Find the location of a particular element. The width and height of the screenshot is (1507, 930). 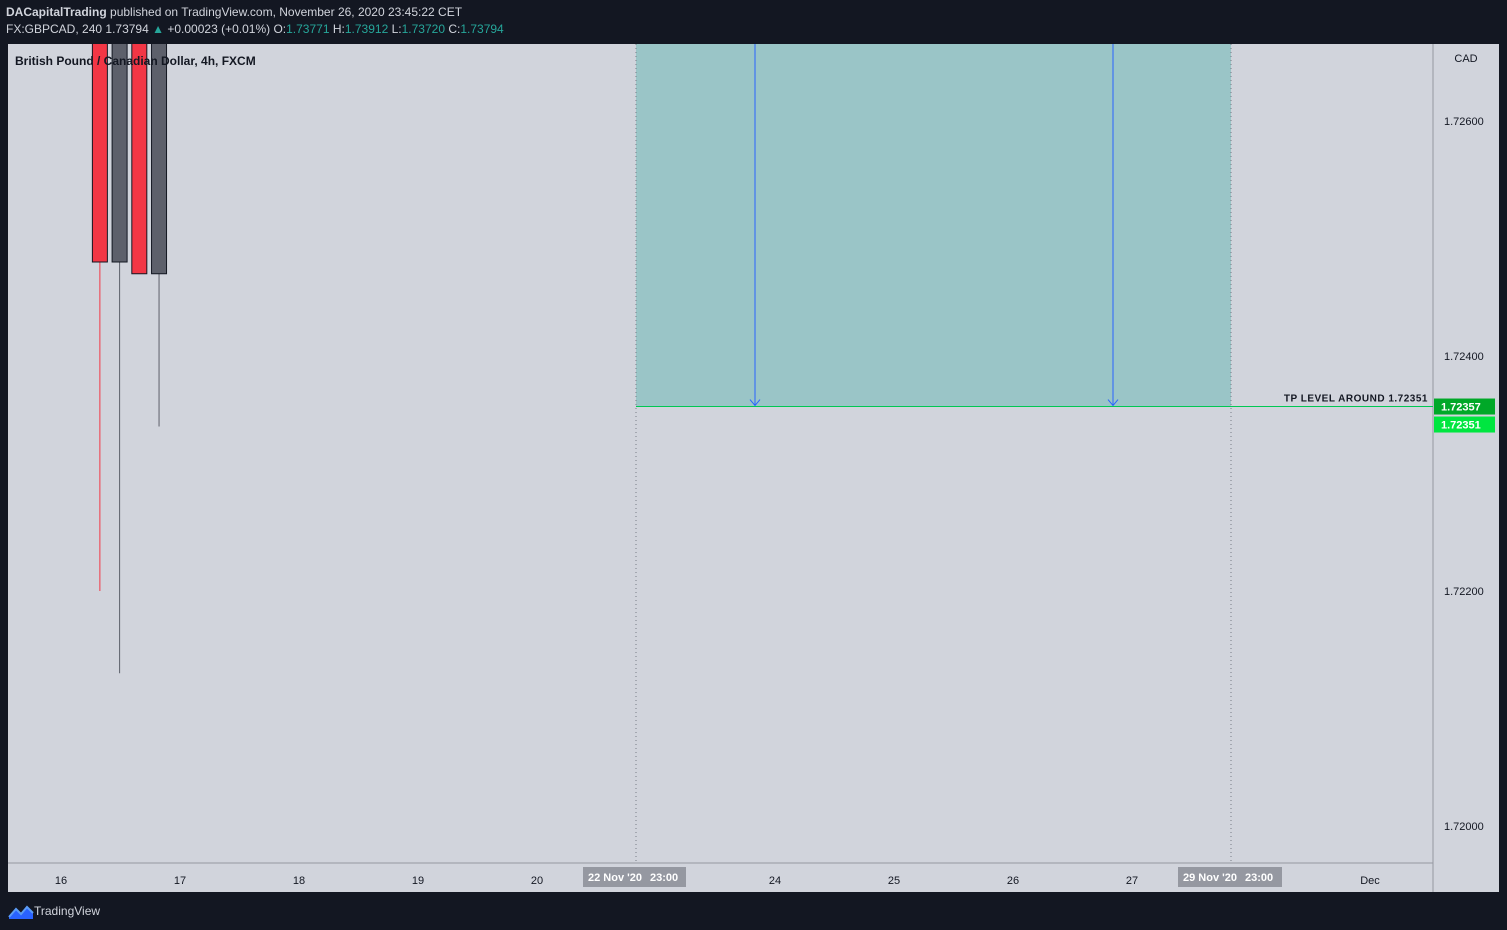

tp-price-2-tag: 1.72351 is located at coordinates (1461, 426).